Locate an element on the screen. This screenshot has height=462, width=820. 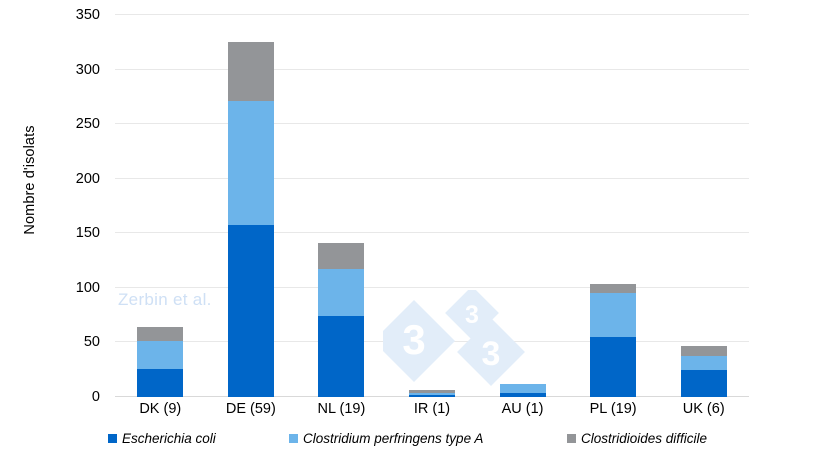
x-axis-tick-label: IR (1) is located at coordinates (432, 409).